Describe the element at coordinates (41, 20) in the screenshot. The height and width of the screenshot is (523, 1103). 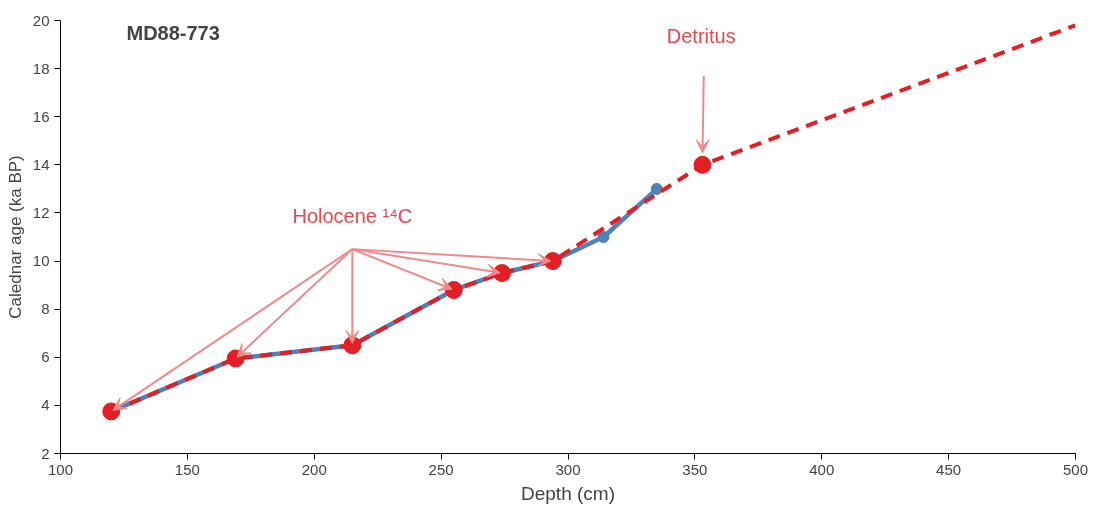
I see `y-tick-label: 20` at that location.